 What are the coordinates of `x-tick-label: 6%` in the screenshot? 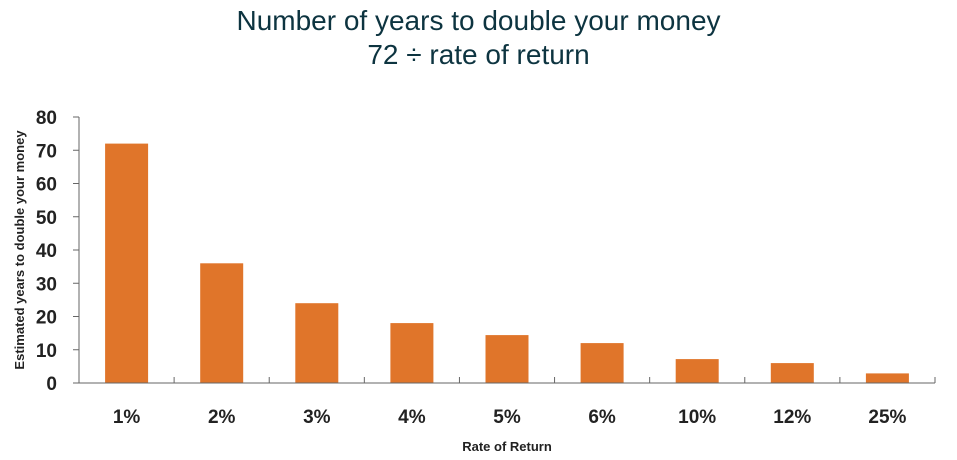 It's located at (602, 417).